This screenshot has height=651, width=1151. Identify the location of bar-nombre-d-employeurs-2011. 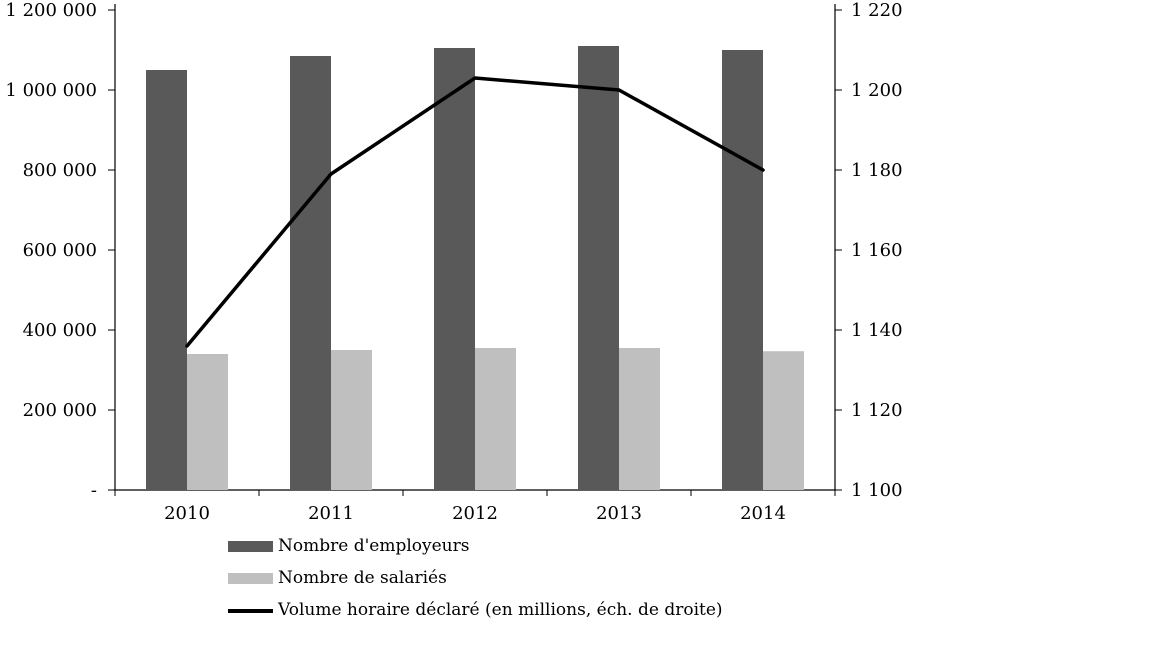
(310, 273).